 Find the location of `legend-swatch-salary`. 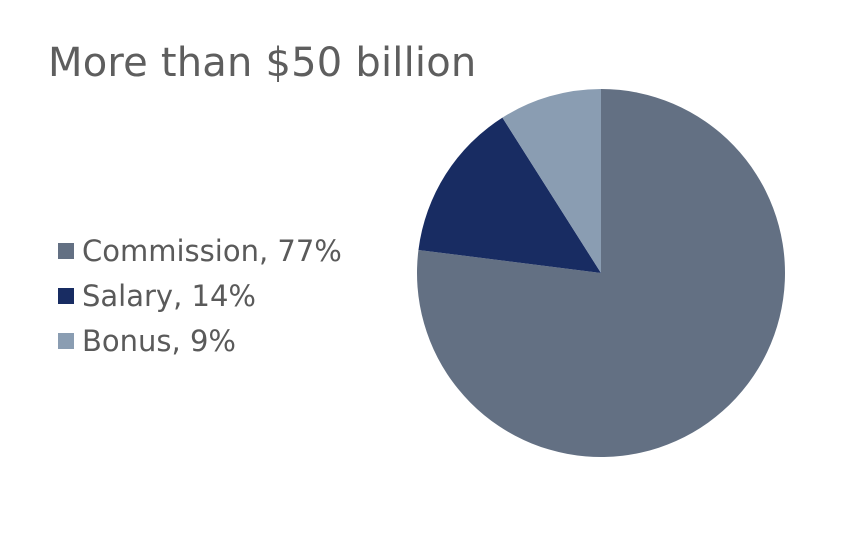

legend-swatch-salary is located at coordinates (66, 295).